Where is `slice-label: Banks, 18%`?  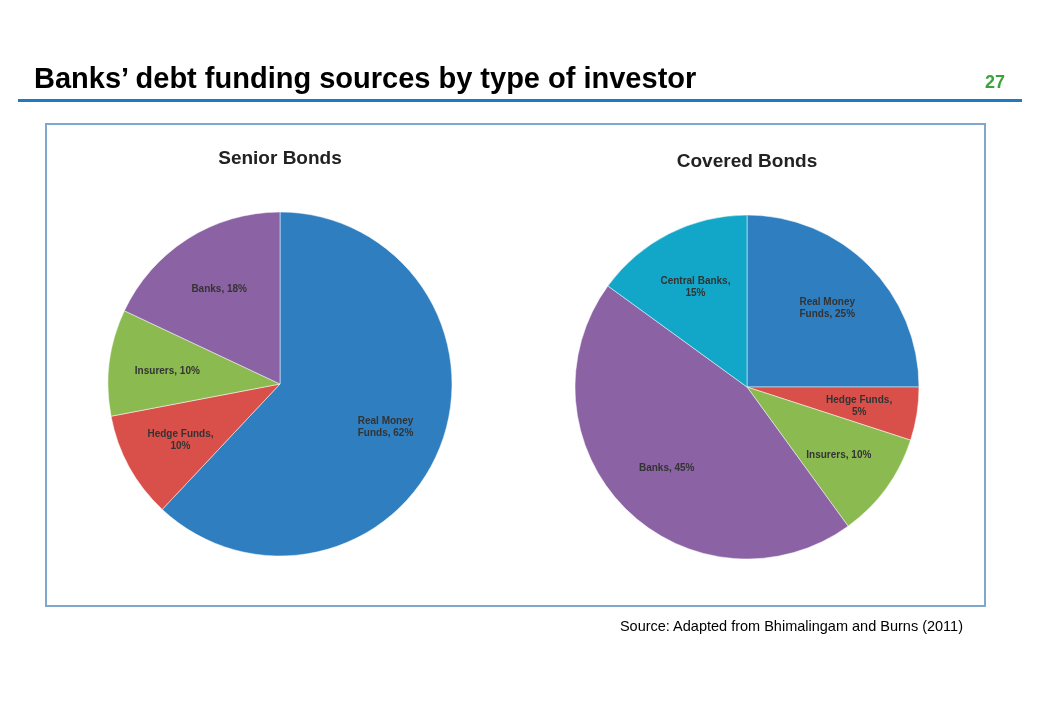
slice-label: Banks, 18% is located at coordinates (219, 289).